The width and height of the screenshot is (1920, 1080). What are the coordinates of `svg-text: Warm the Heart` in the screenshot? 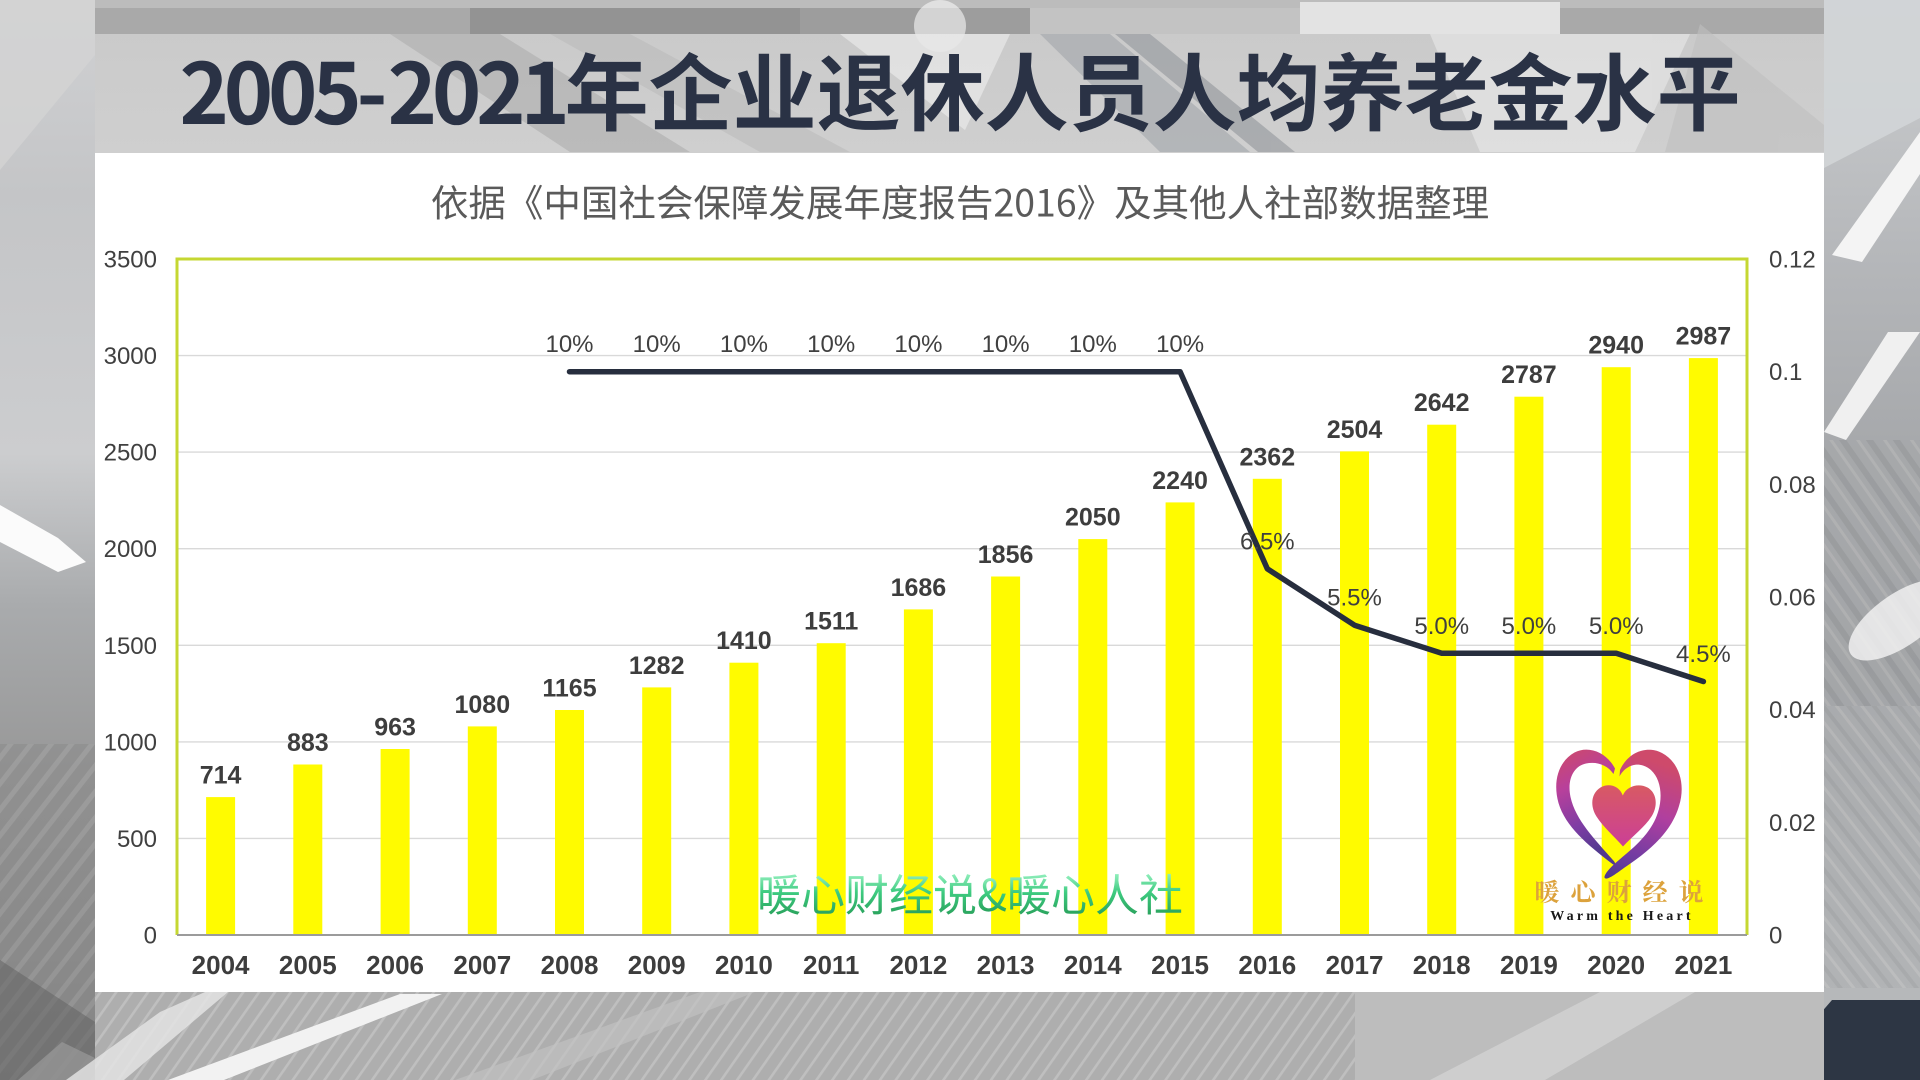 It's located at (1622, 916).